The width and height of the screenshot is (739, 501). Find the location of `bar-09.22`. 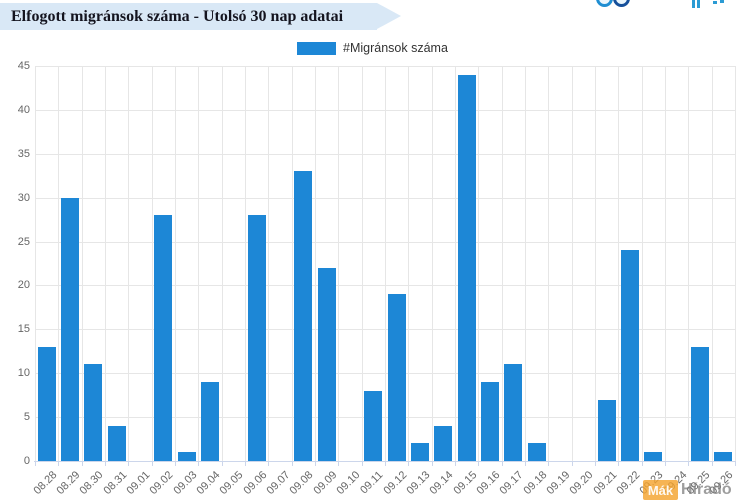

bar-09.22 is located at coordinates (630, 355).